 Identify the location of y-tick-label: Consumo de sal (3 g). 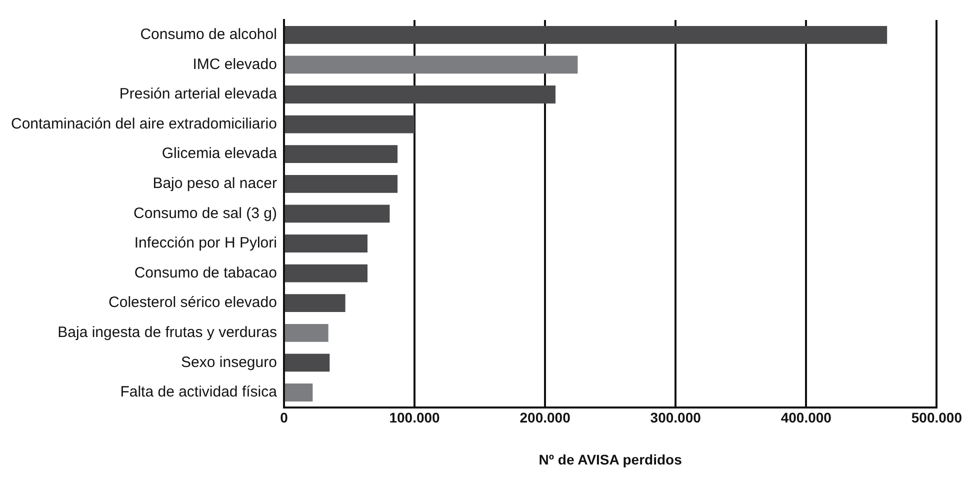
(205, 213).